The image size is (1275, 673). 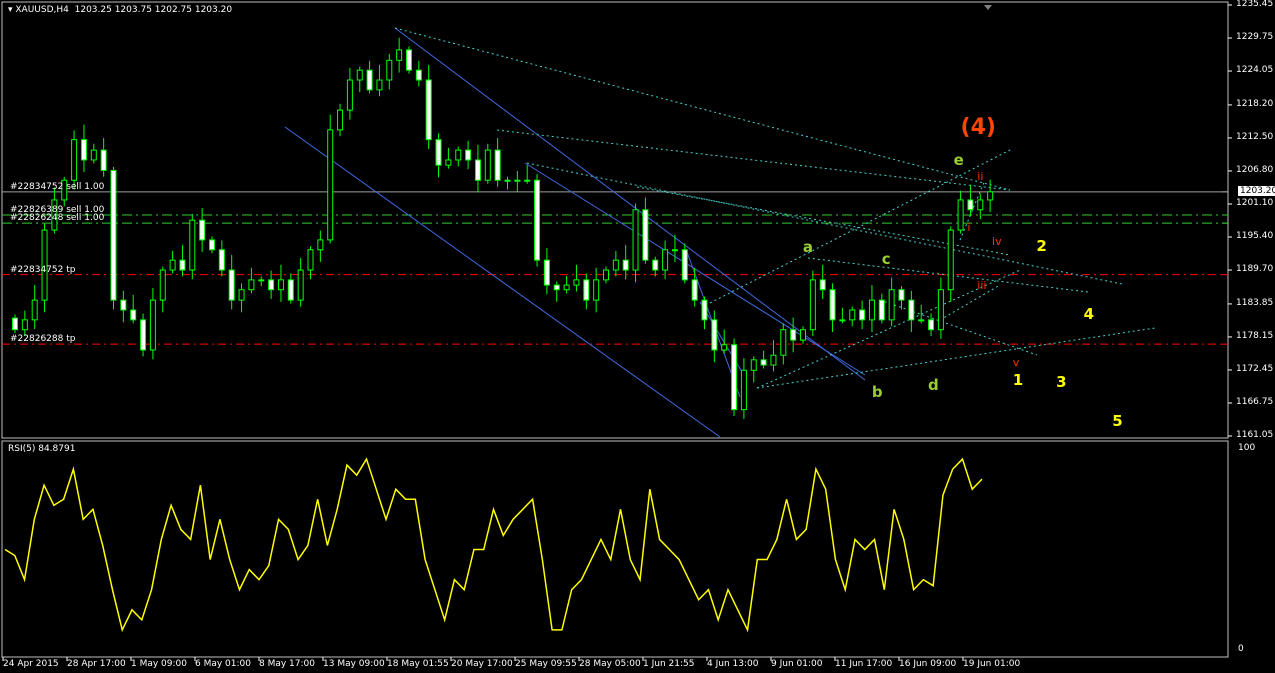 I want to click on price-axis-label: 1183.85, so click(x=1255, y=302).